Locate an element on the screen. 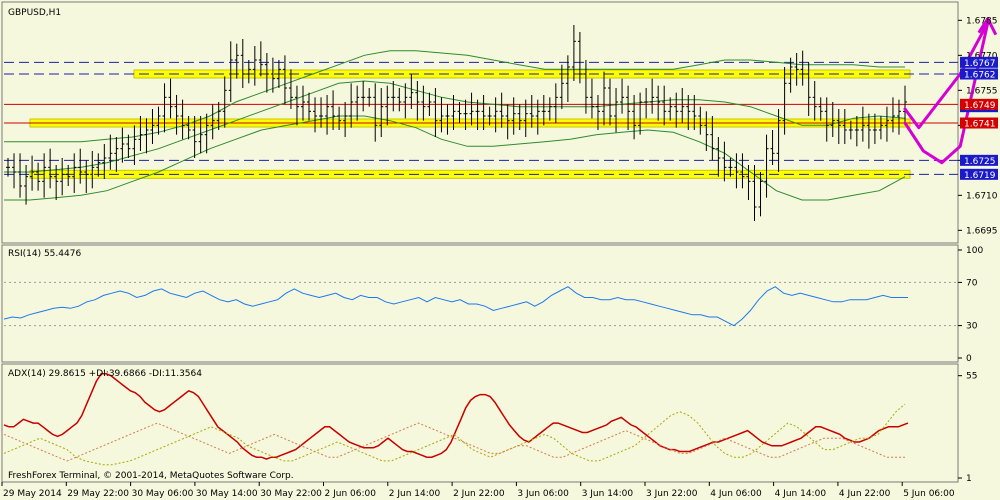  time-tick-label: 30 May 22:00 is located at coordinates (291, 494).